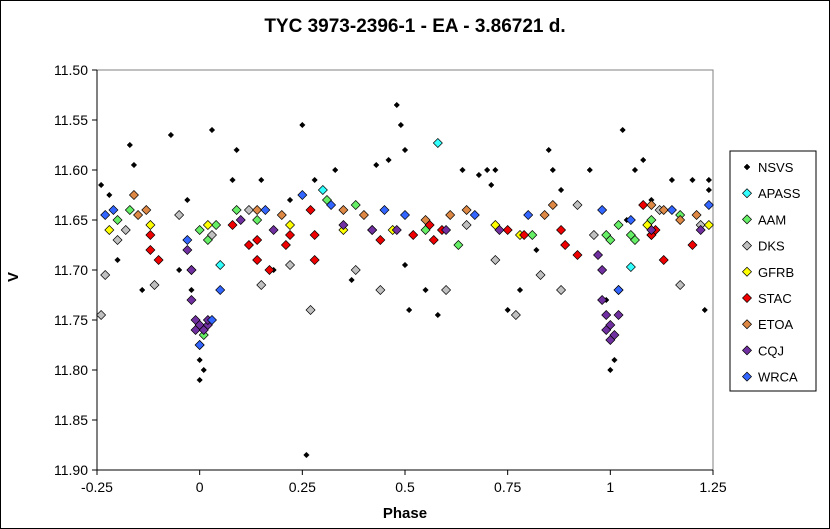  Describe the element at coordinates (776, 167) in the screenshot. I see `legend-label-nsvs: NSVS` at that location.